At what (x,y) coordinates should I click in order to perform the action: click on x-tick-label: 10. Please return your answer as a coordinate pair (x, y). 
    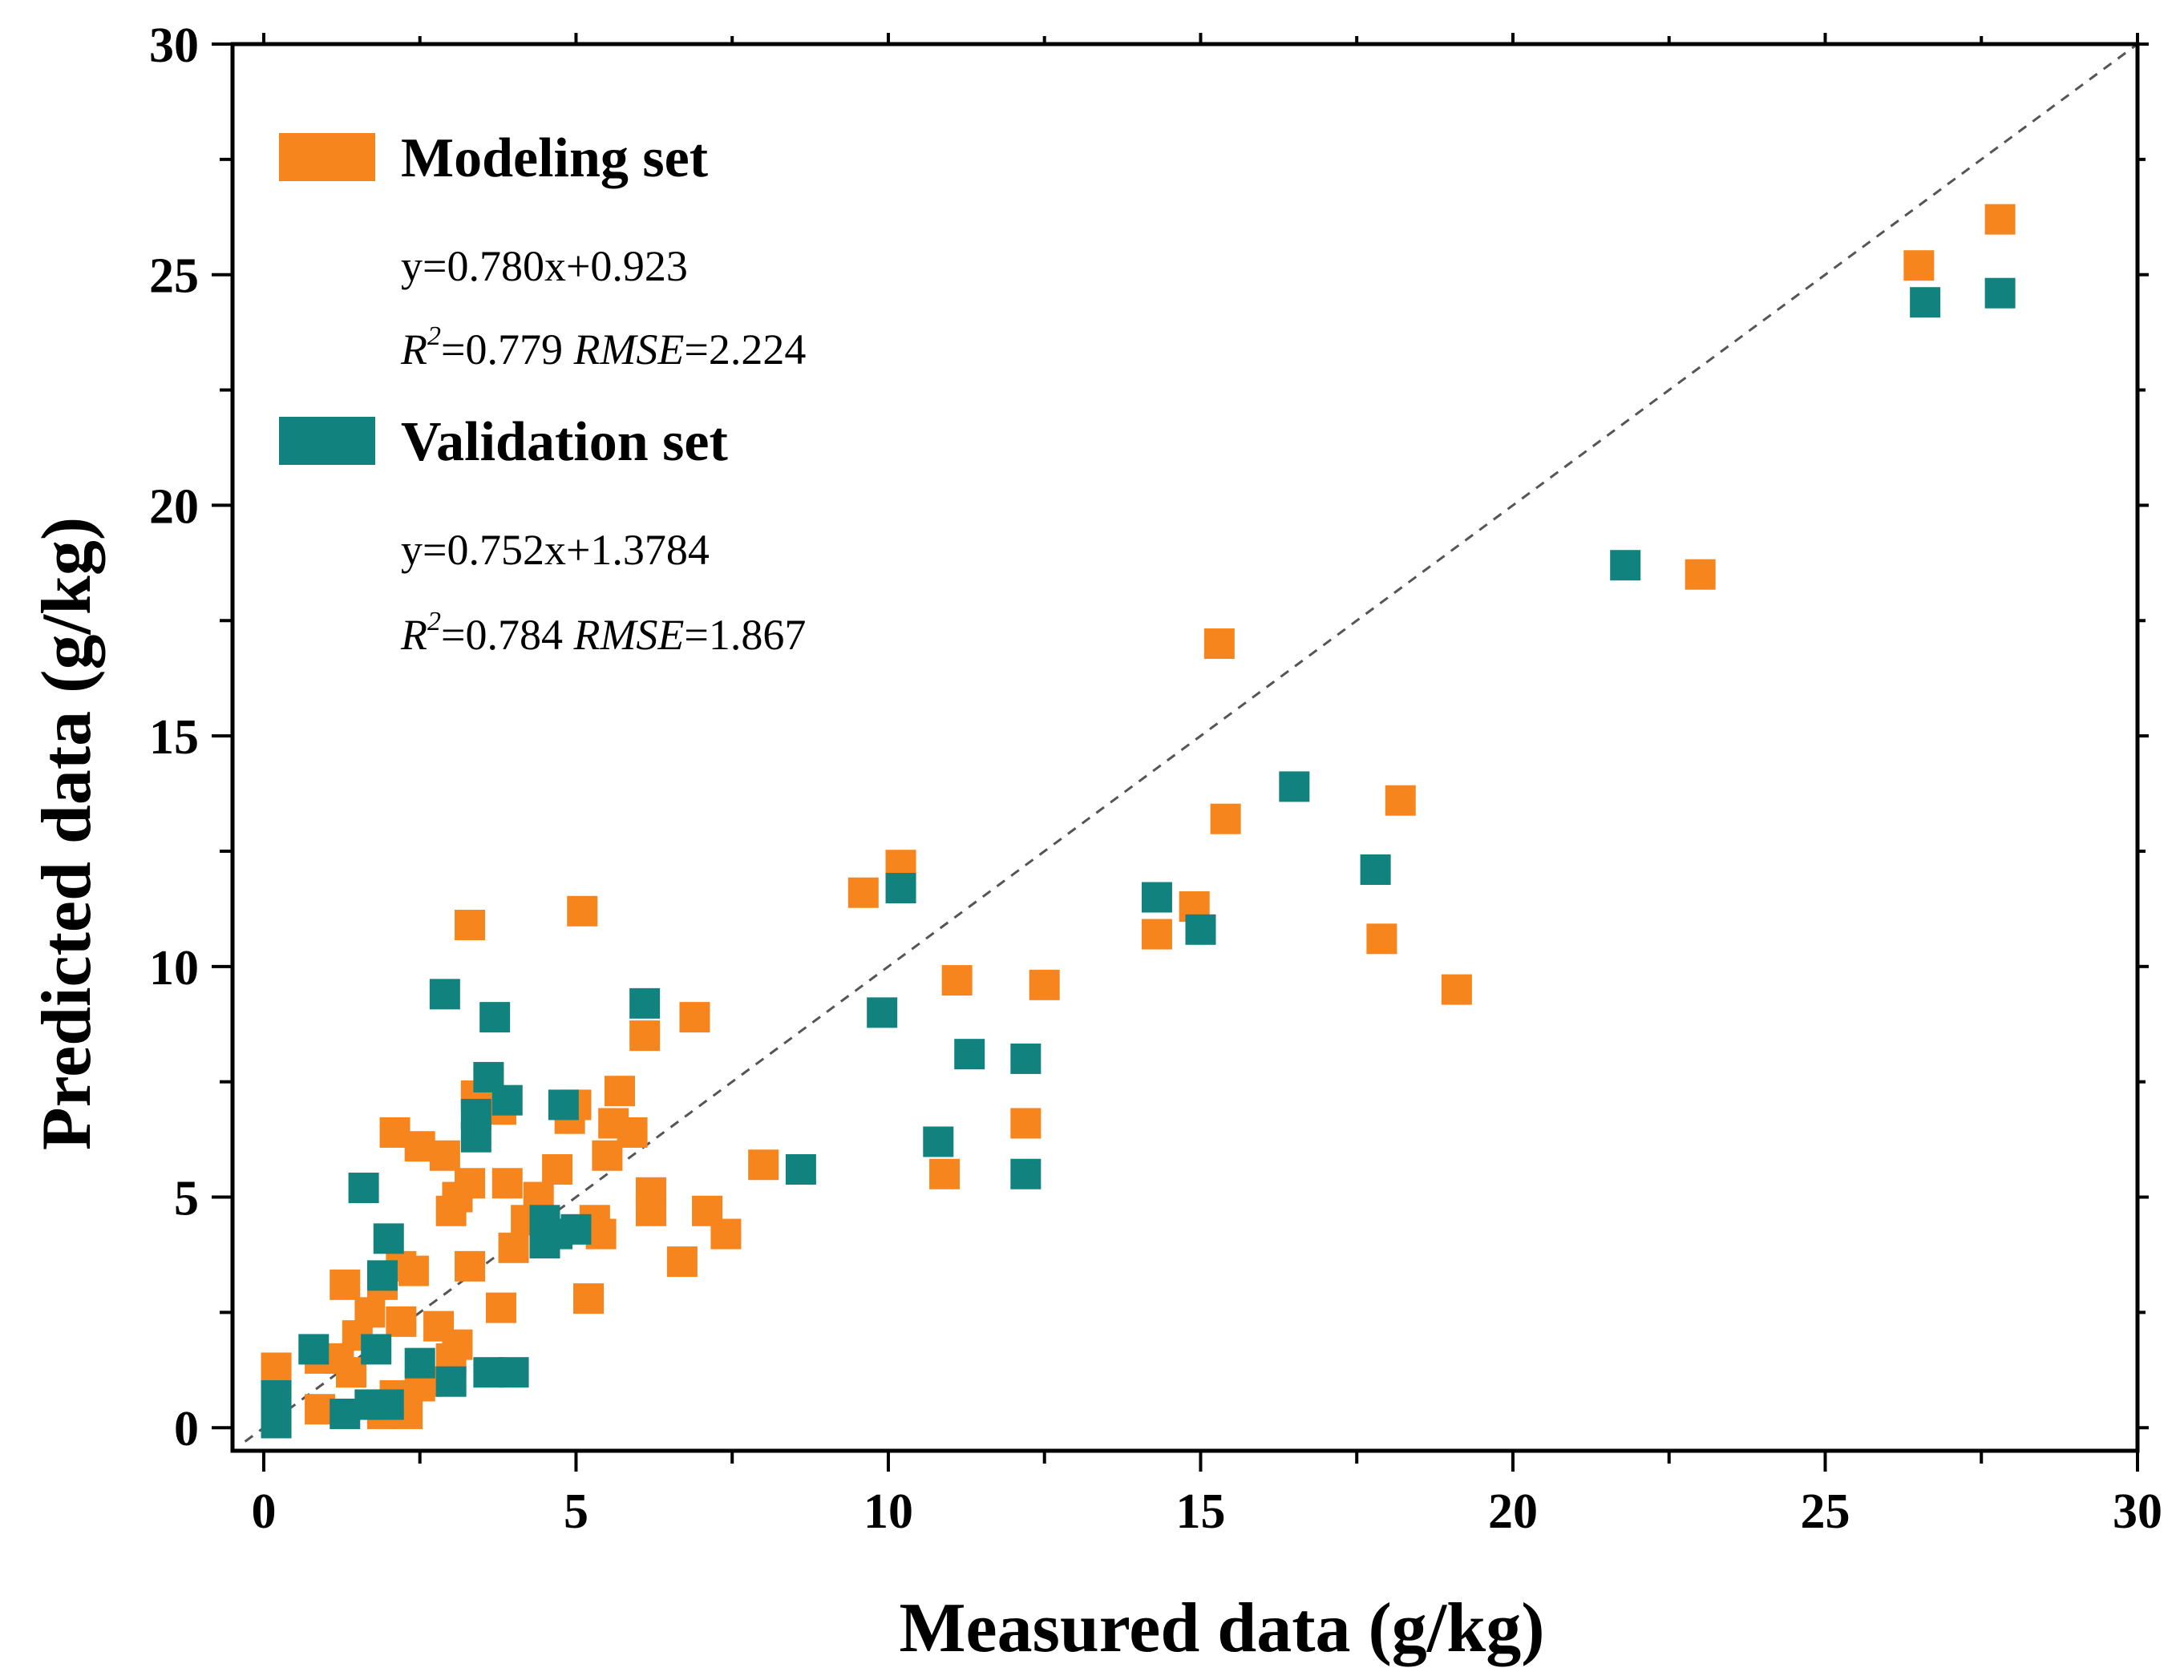
    Looking at the image, I should click on (888, 1511).